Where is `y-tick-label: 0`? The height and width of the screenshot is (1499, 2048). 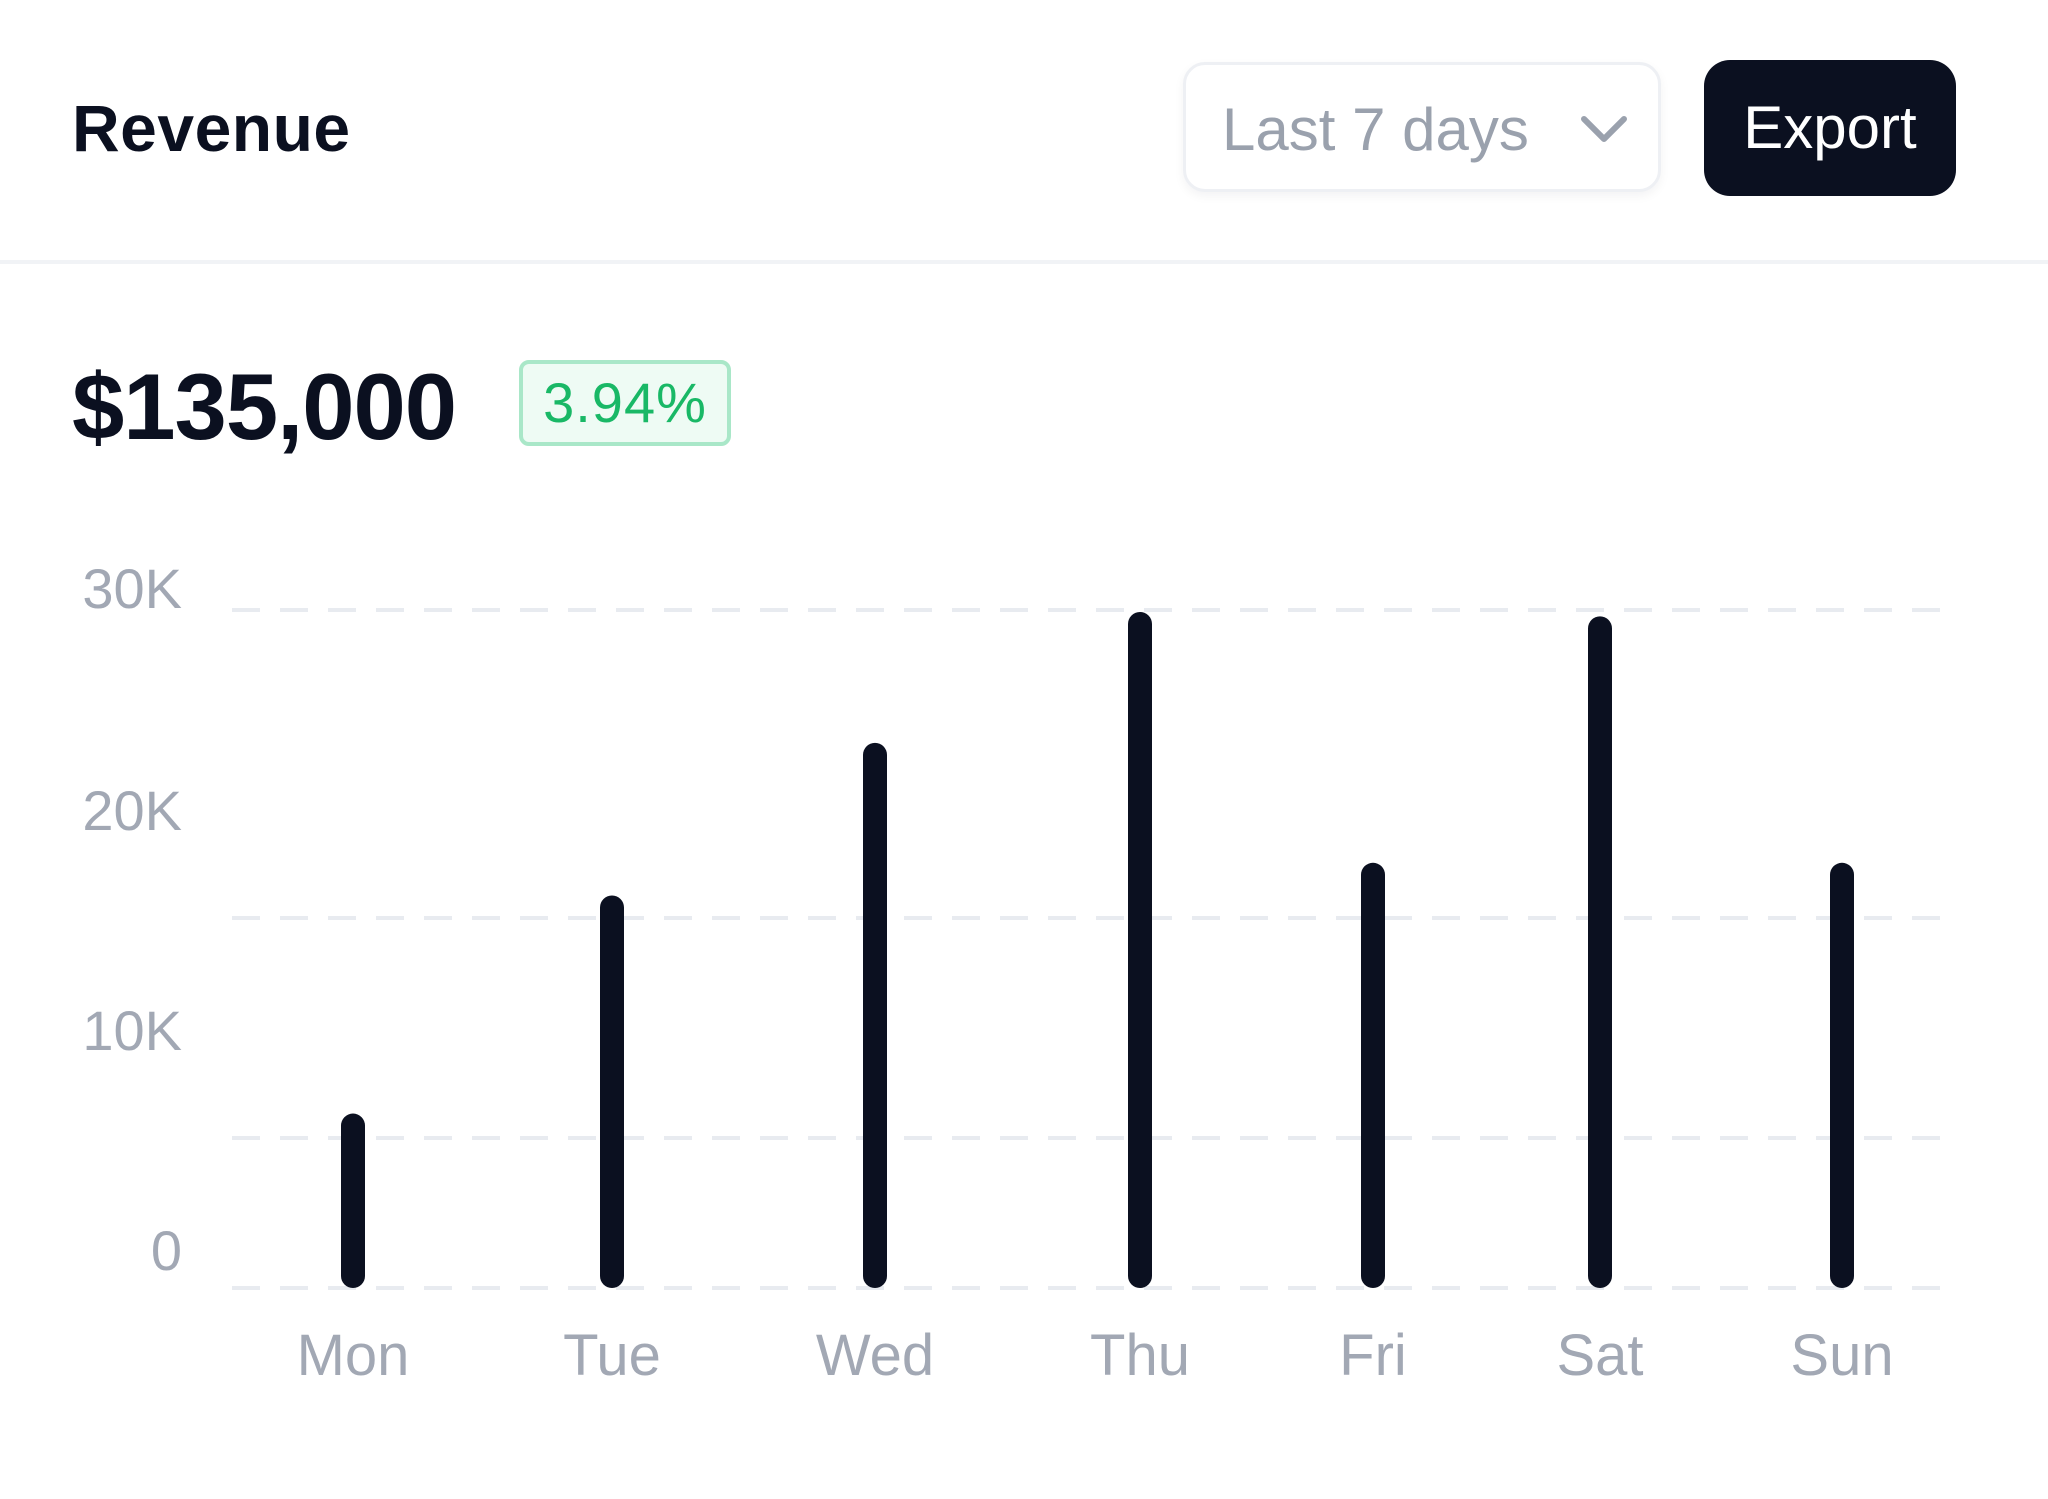 y-tick-label: 0 is located at coordinates (166, 1250).